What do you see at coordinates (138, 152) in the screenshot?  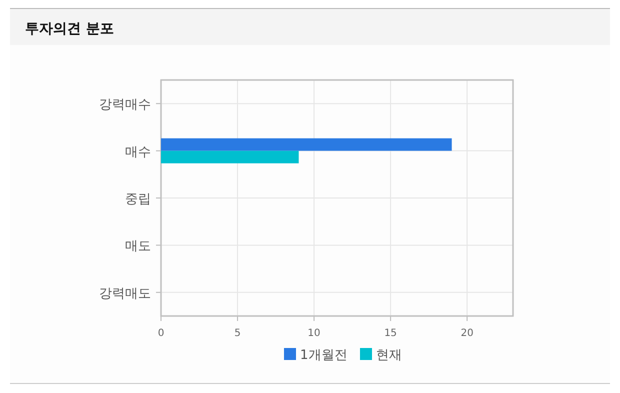 I see `y-tick-label: 매수` at bounding box center [138, 152].